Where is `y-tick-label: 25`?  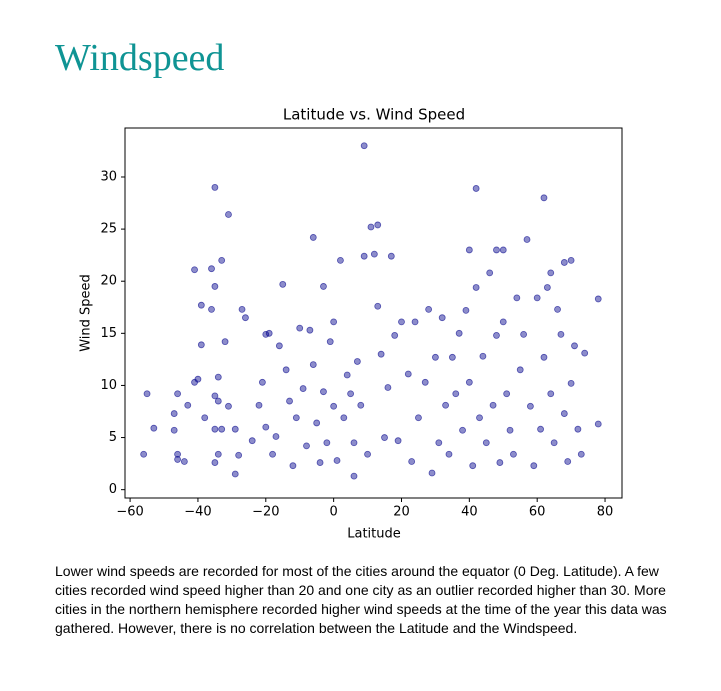
y-tick-label: 25 is located at coordinates (108, 229).